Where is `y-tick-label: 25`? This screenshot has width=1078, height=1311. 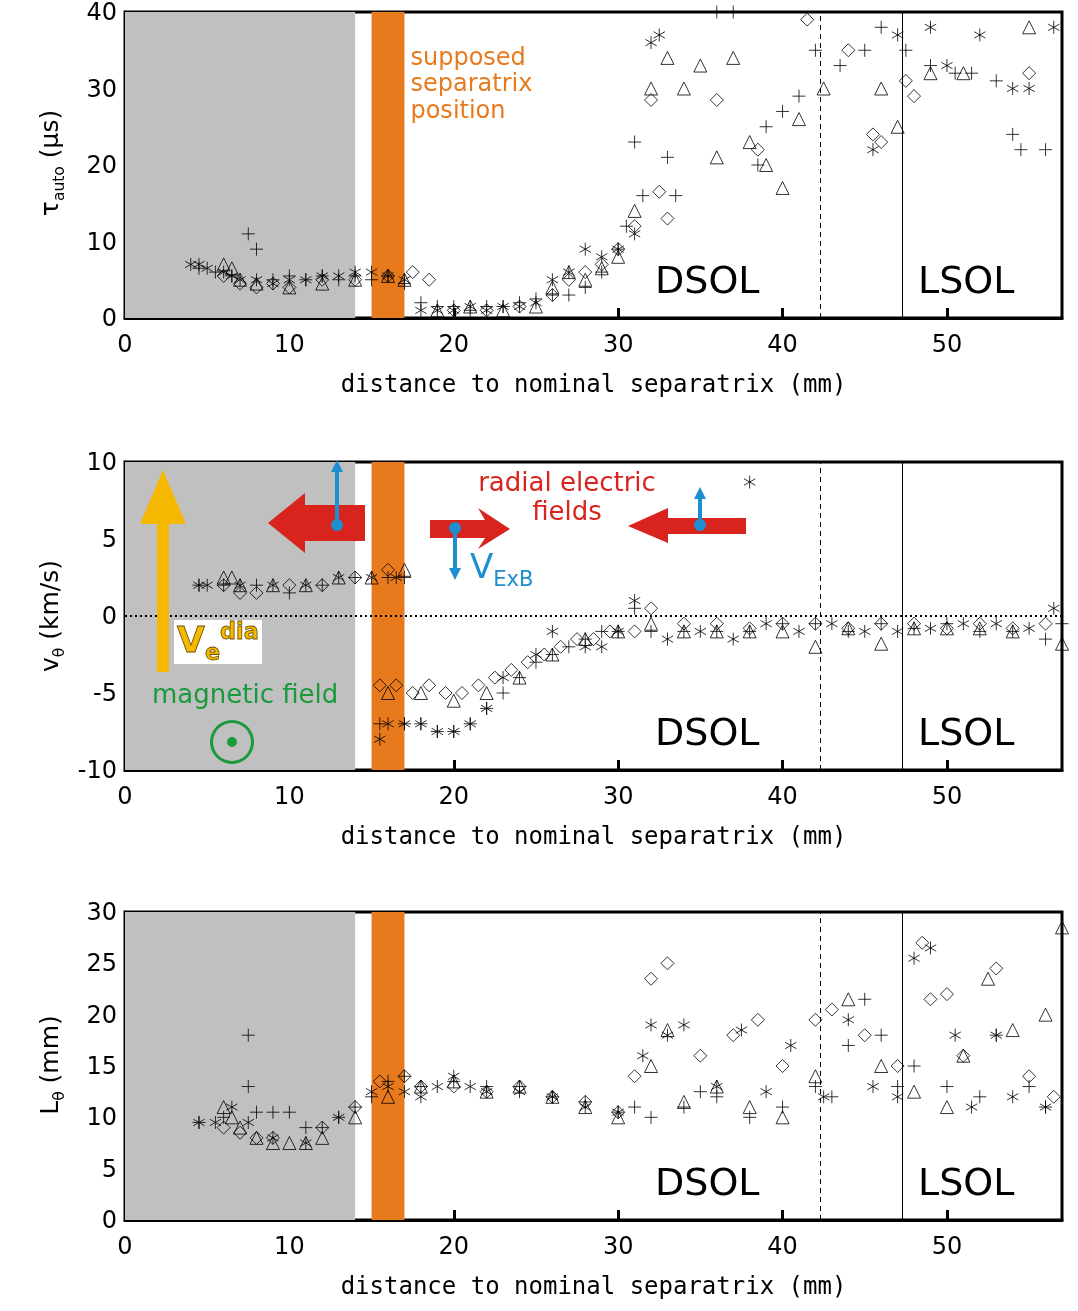 y-tick-label: 25 is located at coordinates (101, 963).